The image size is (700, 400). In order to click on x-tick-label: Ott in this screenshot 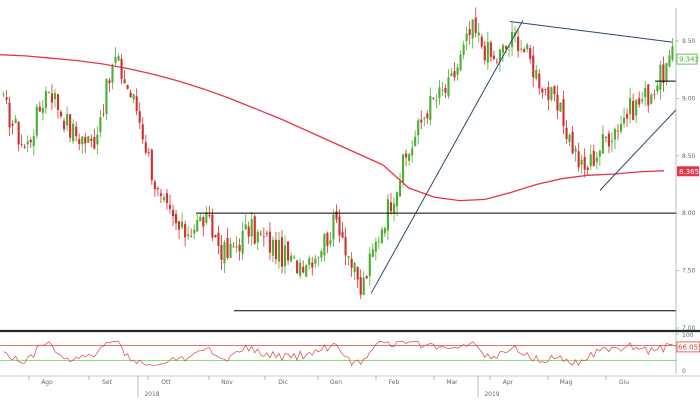, I will do `click(166, 382)`.